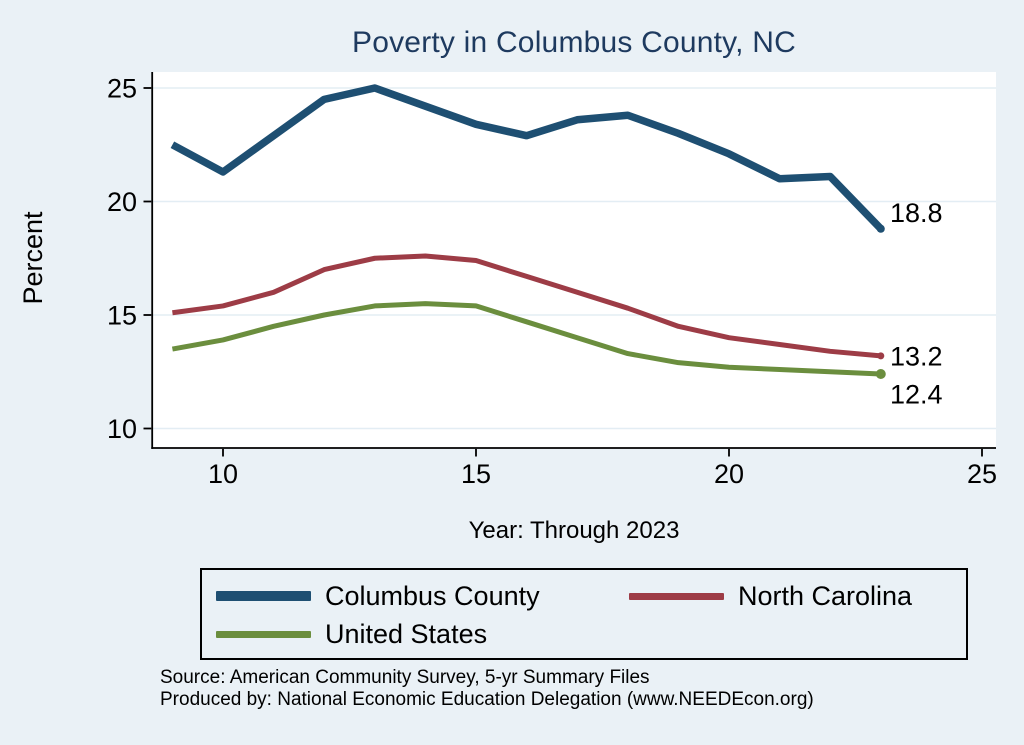  Describe the element at coordinates (880, 374) in the screenshot. I see `united-states-end-marker` at that location.